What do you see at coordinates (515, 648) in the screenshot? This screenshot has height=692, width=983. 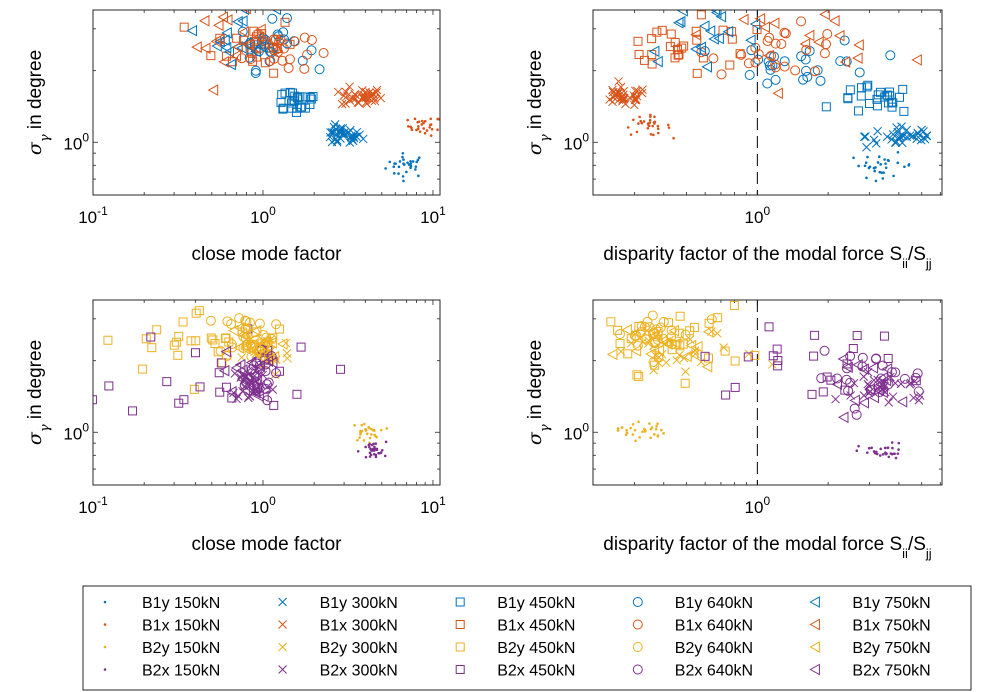 I see `legend-entry: B2y 450kN` at bounding box center [515, 648].